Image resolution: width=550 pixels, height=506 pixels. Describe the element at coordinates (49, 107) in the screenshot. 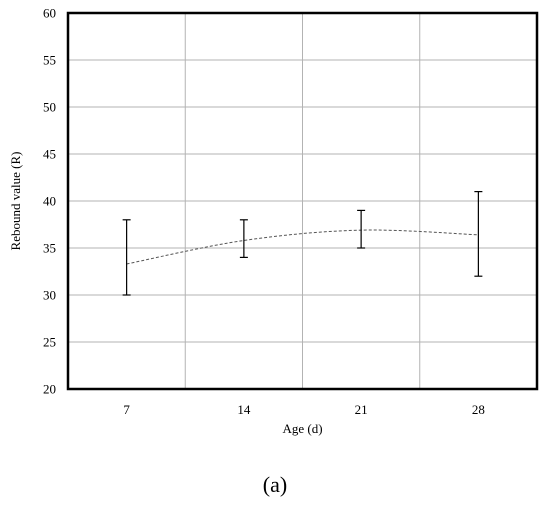

I see `y-tick-label-50: 50` at that location.